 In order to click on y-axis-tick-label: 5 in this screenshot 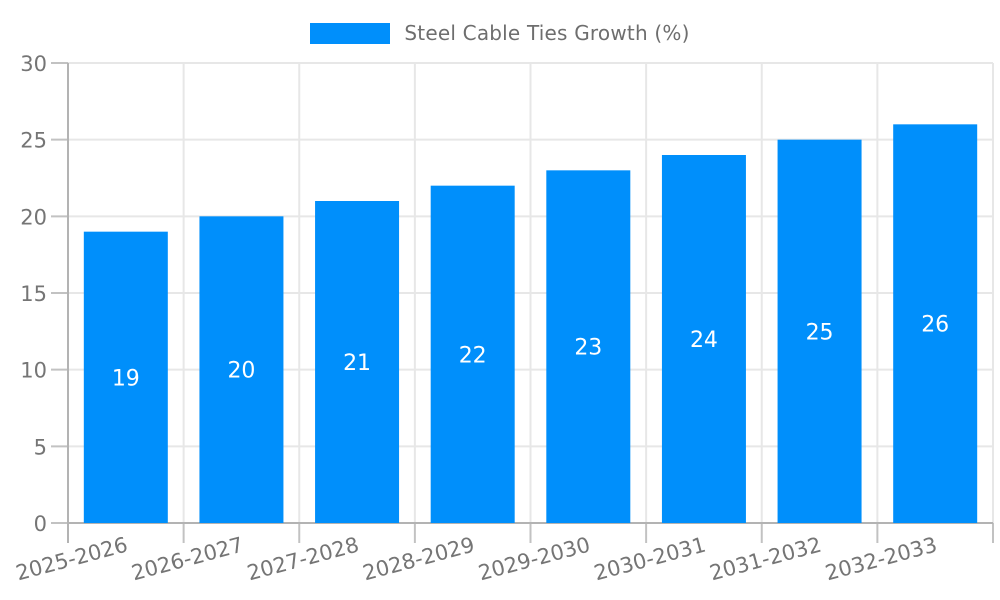, I will do `click(40, 447)`.